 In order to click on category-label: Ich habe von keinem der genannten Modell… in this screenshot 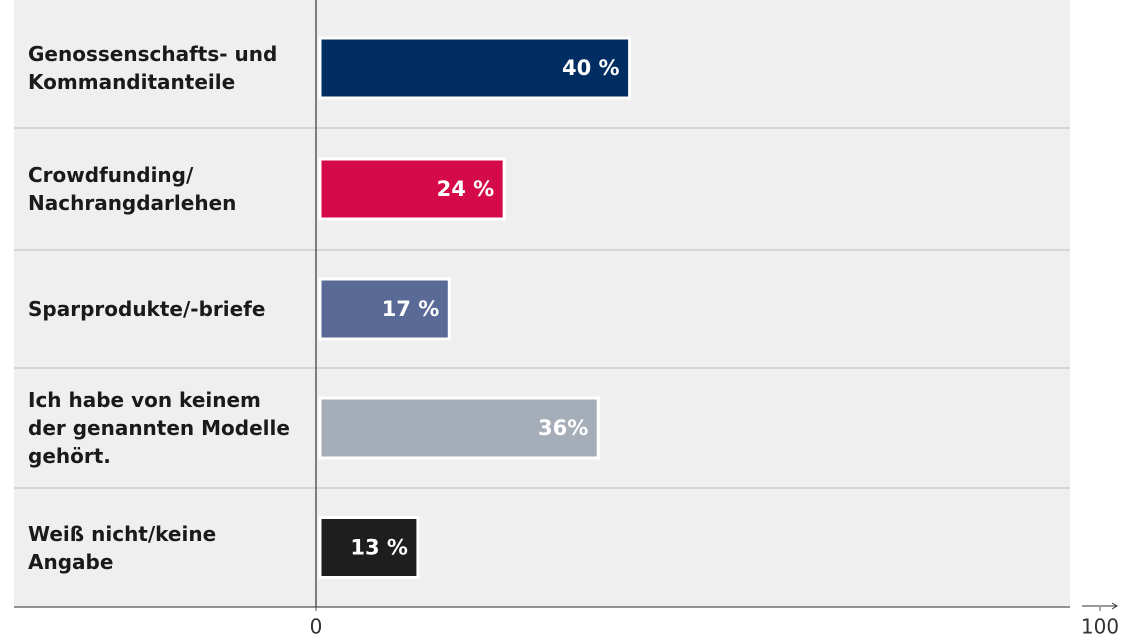, I will do `click(159, 428)`.